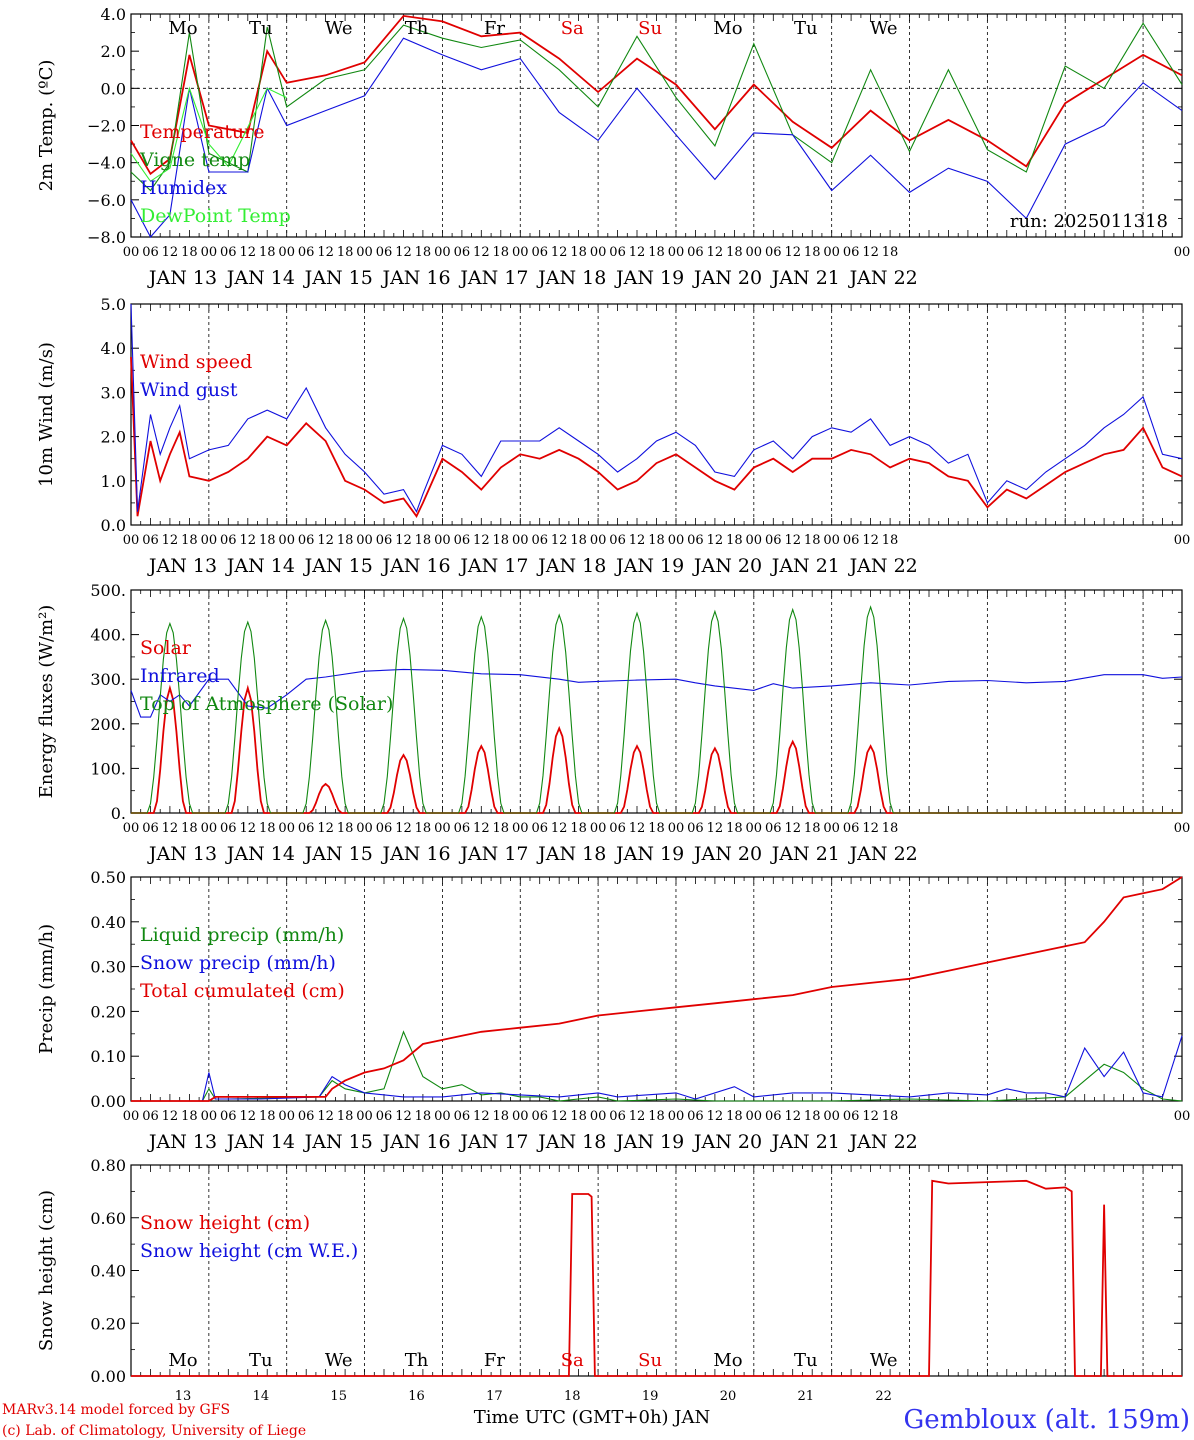  I want to click on y-tick-label: 0.80, so click(108, 1165).